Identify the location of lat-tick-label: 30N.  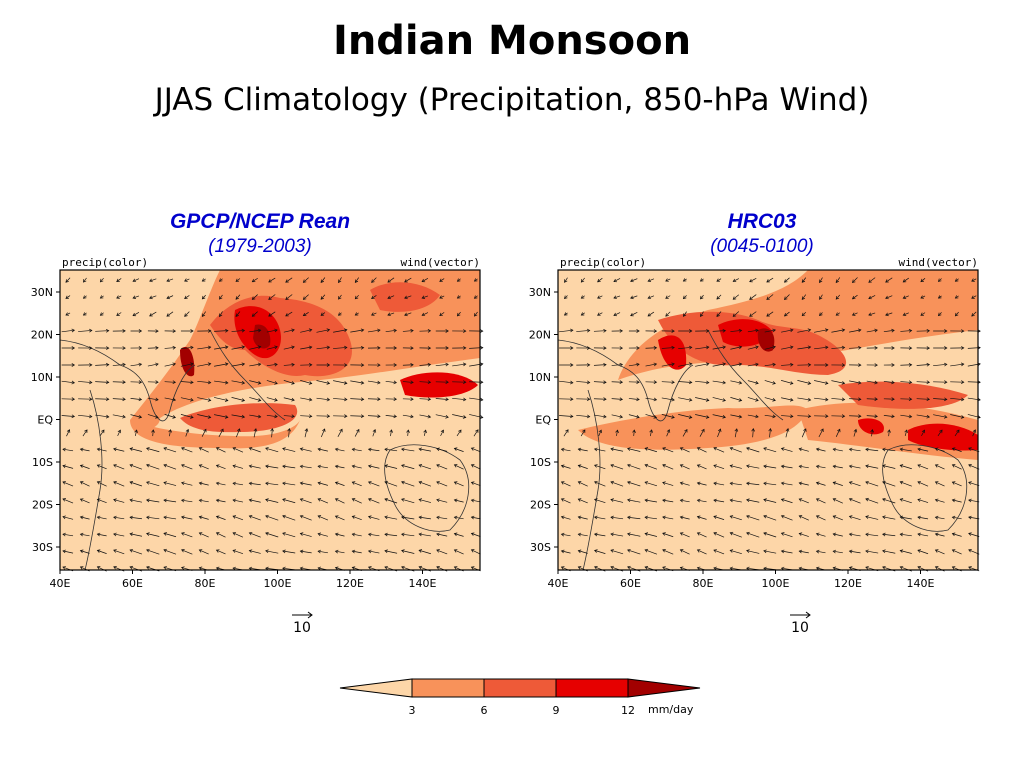
(42, 292).